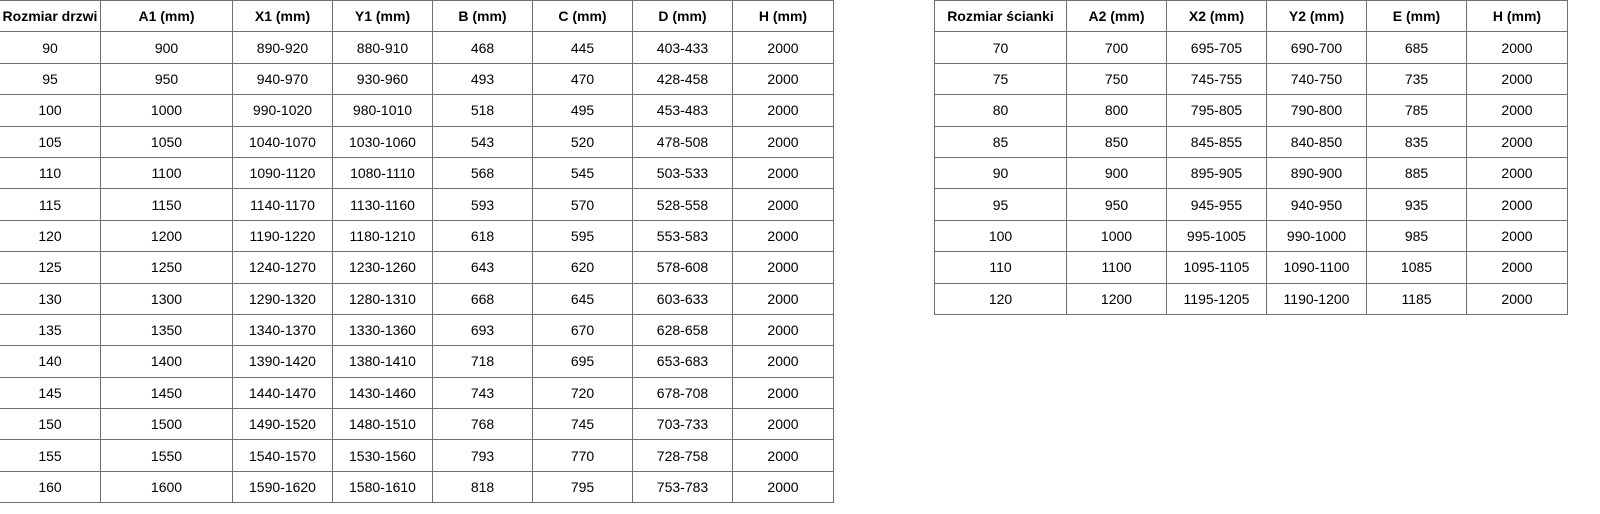 The image size is (1600, 514). I want to click on table-cell: 518, so click(482, 110).